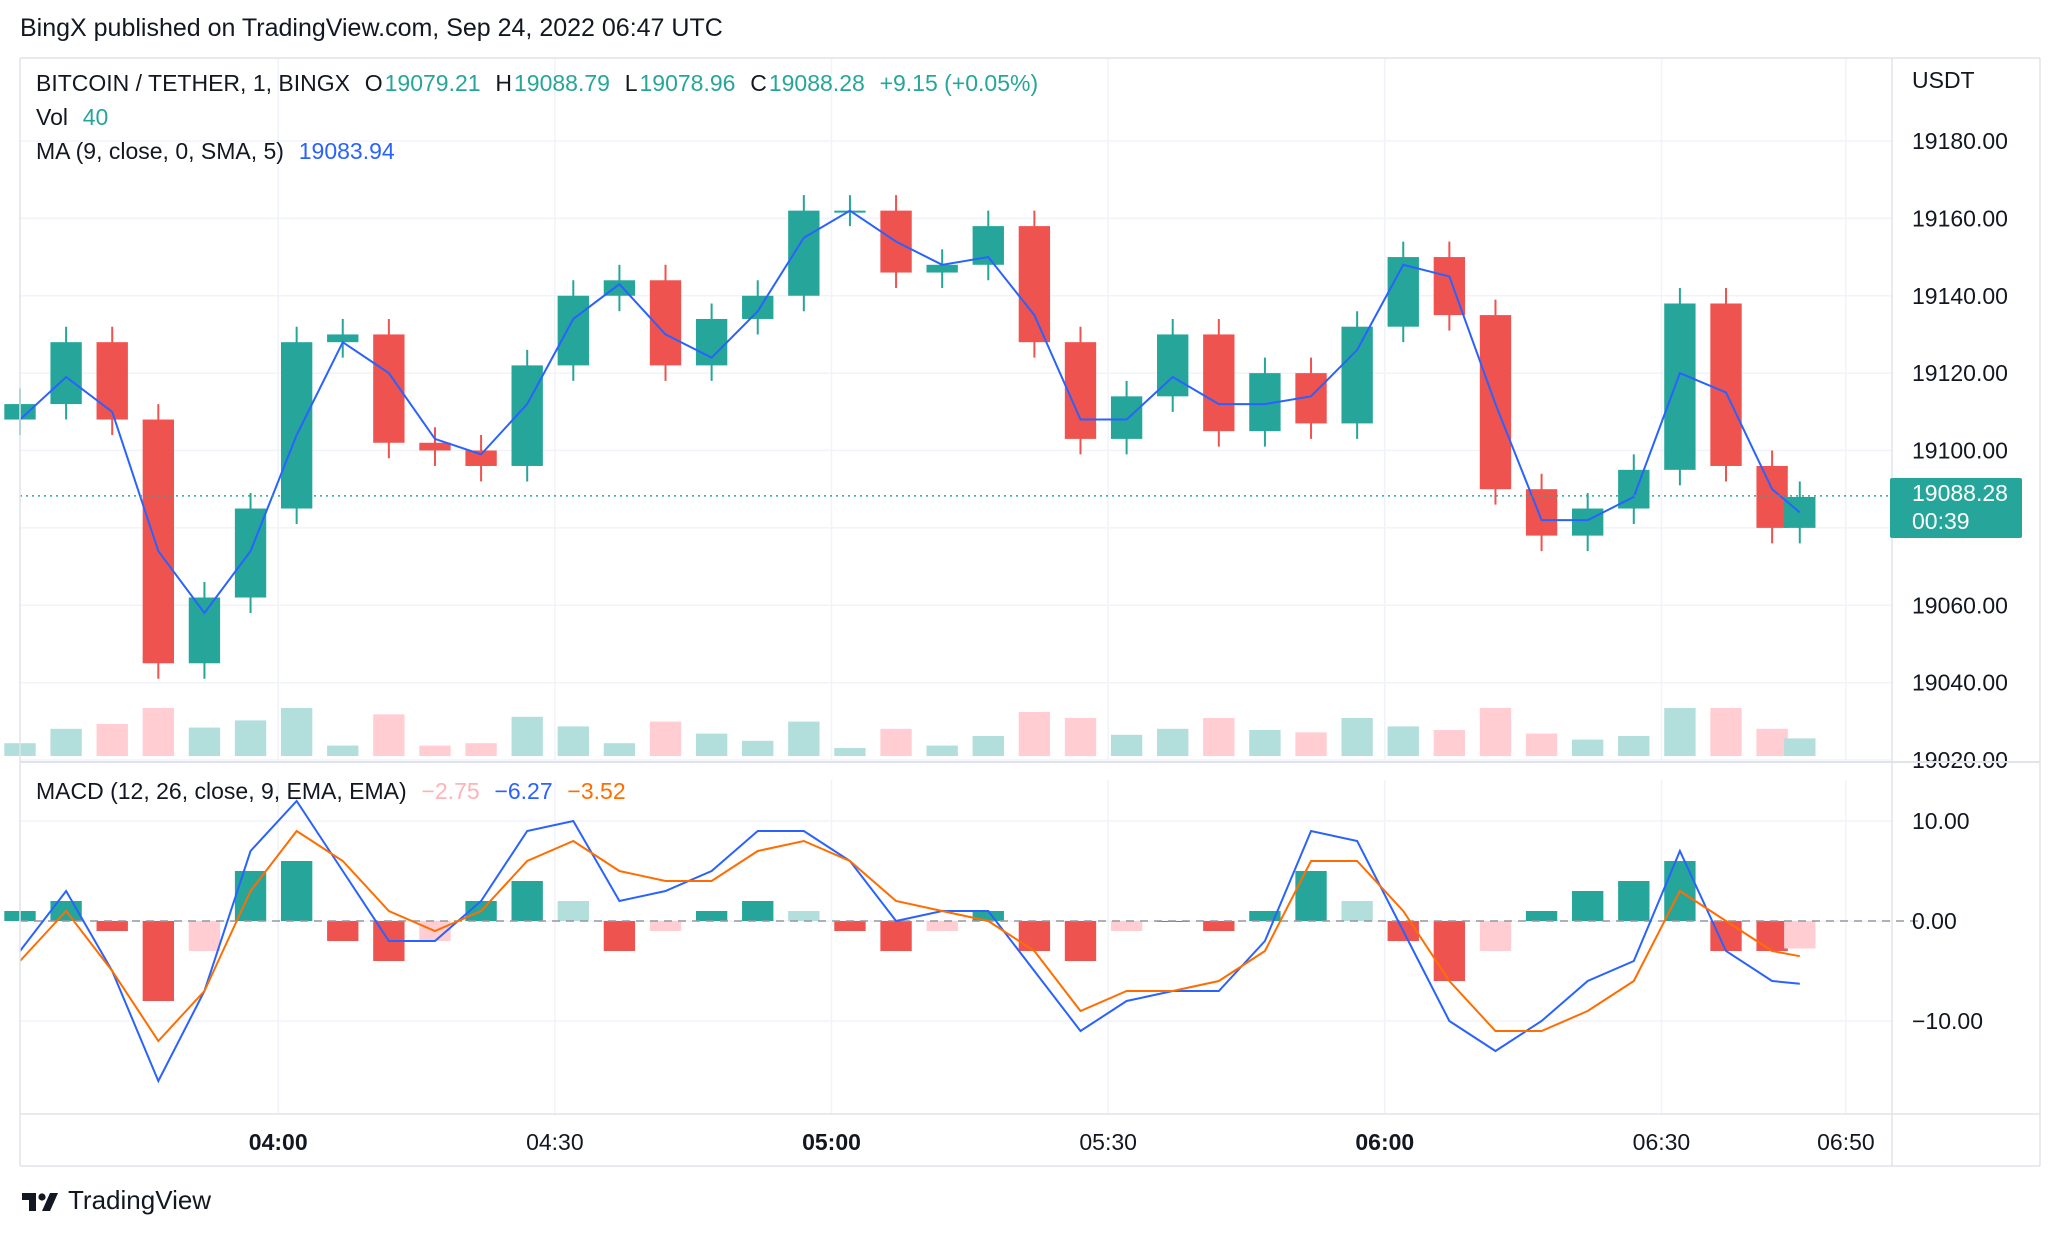 The image size is (2056, 1234). I want to click on time-tick-label: 05:00, so click(831, 1142).